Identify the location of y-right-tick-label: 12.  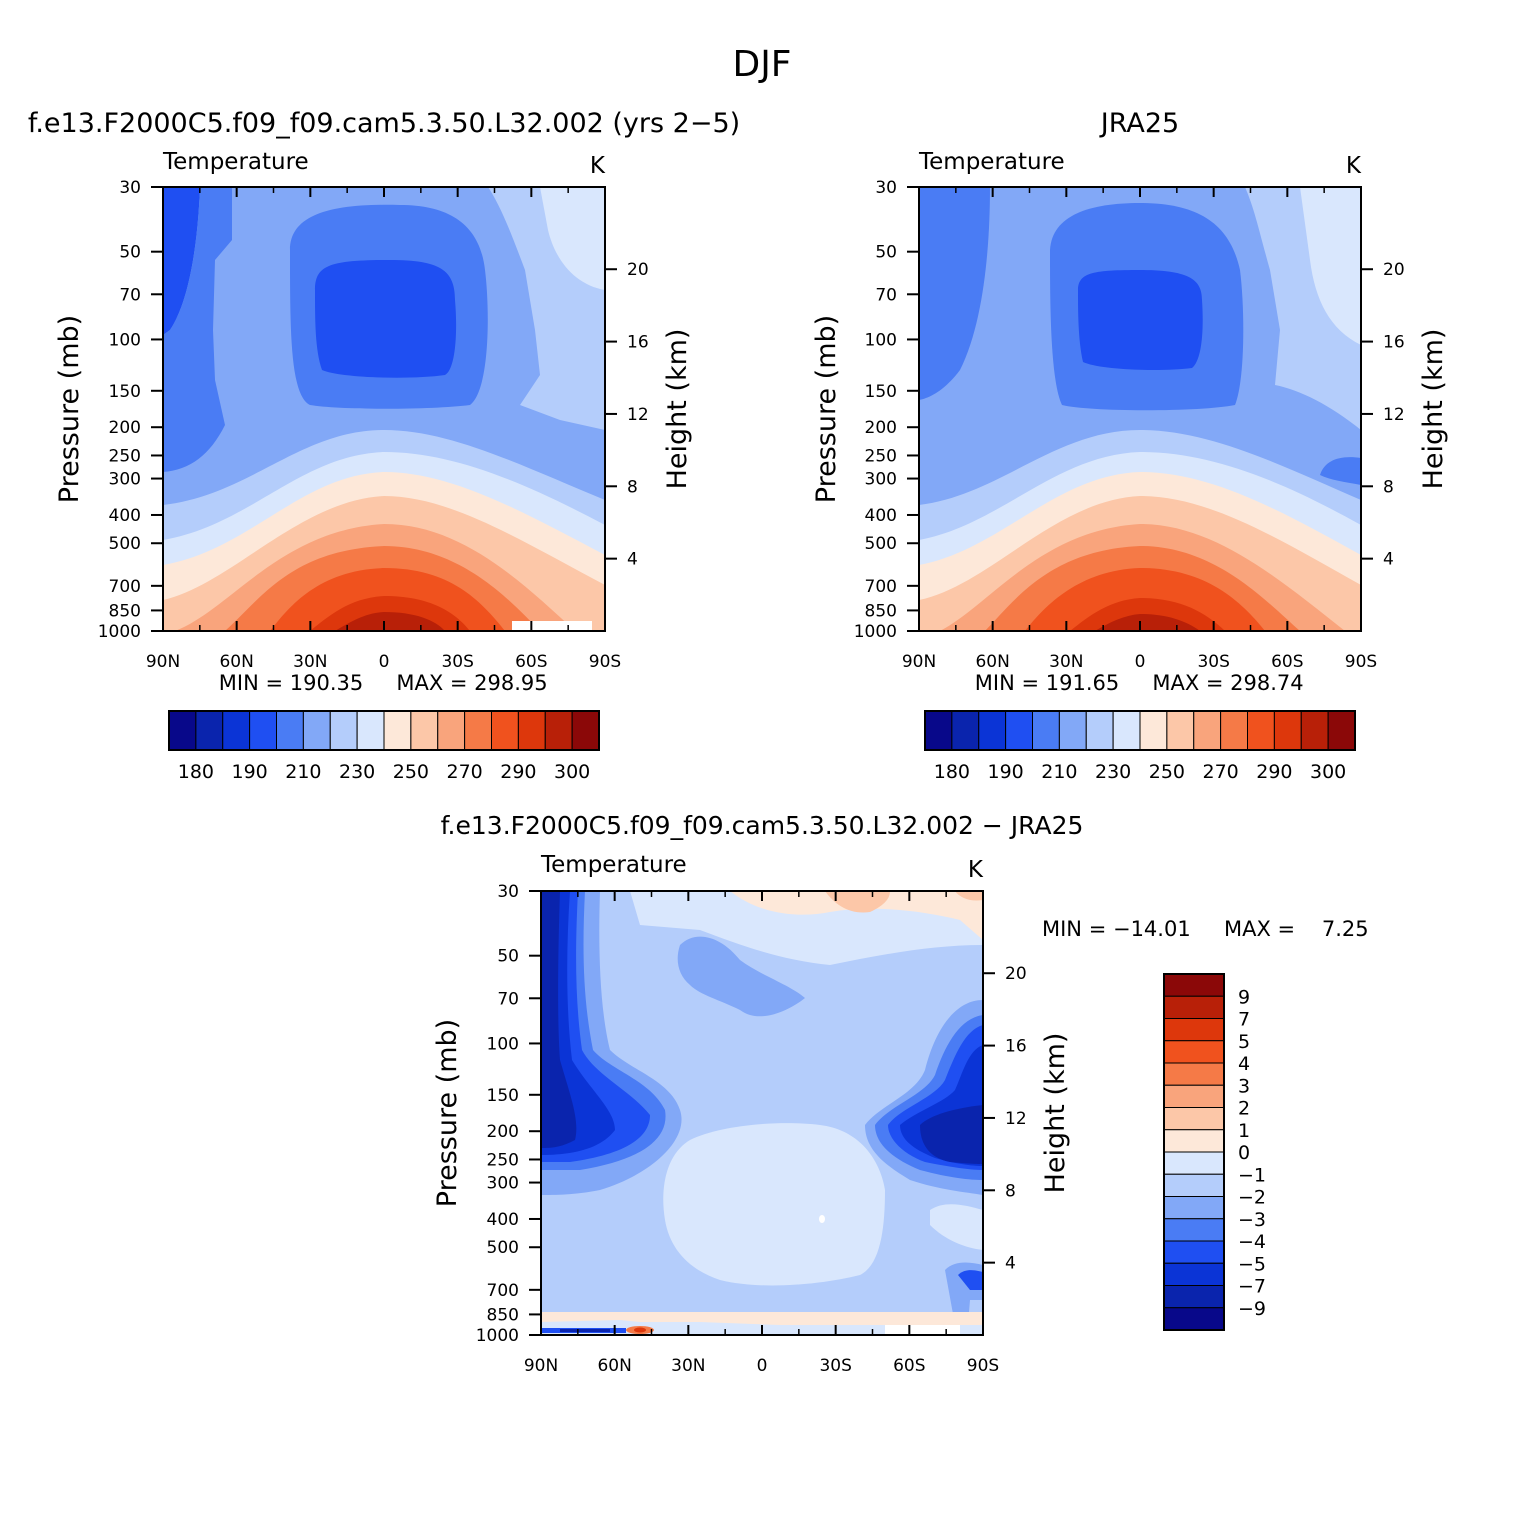
(1016, 1119).